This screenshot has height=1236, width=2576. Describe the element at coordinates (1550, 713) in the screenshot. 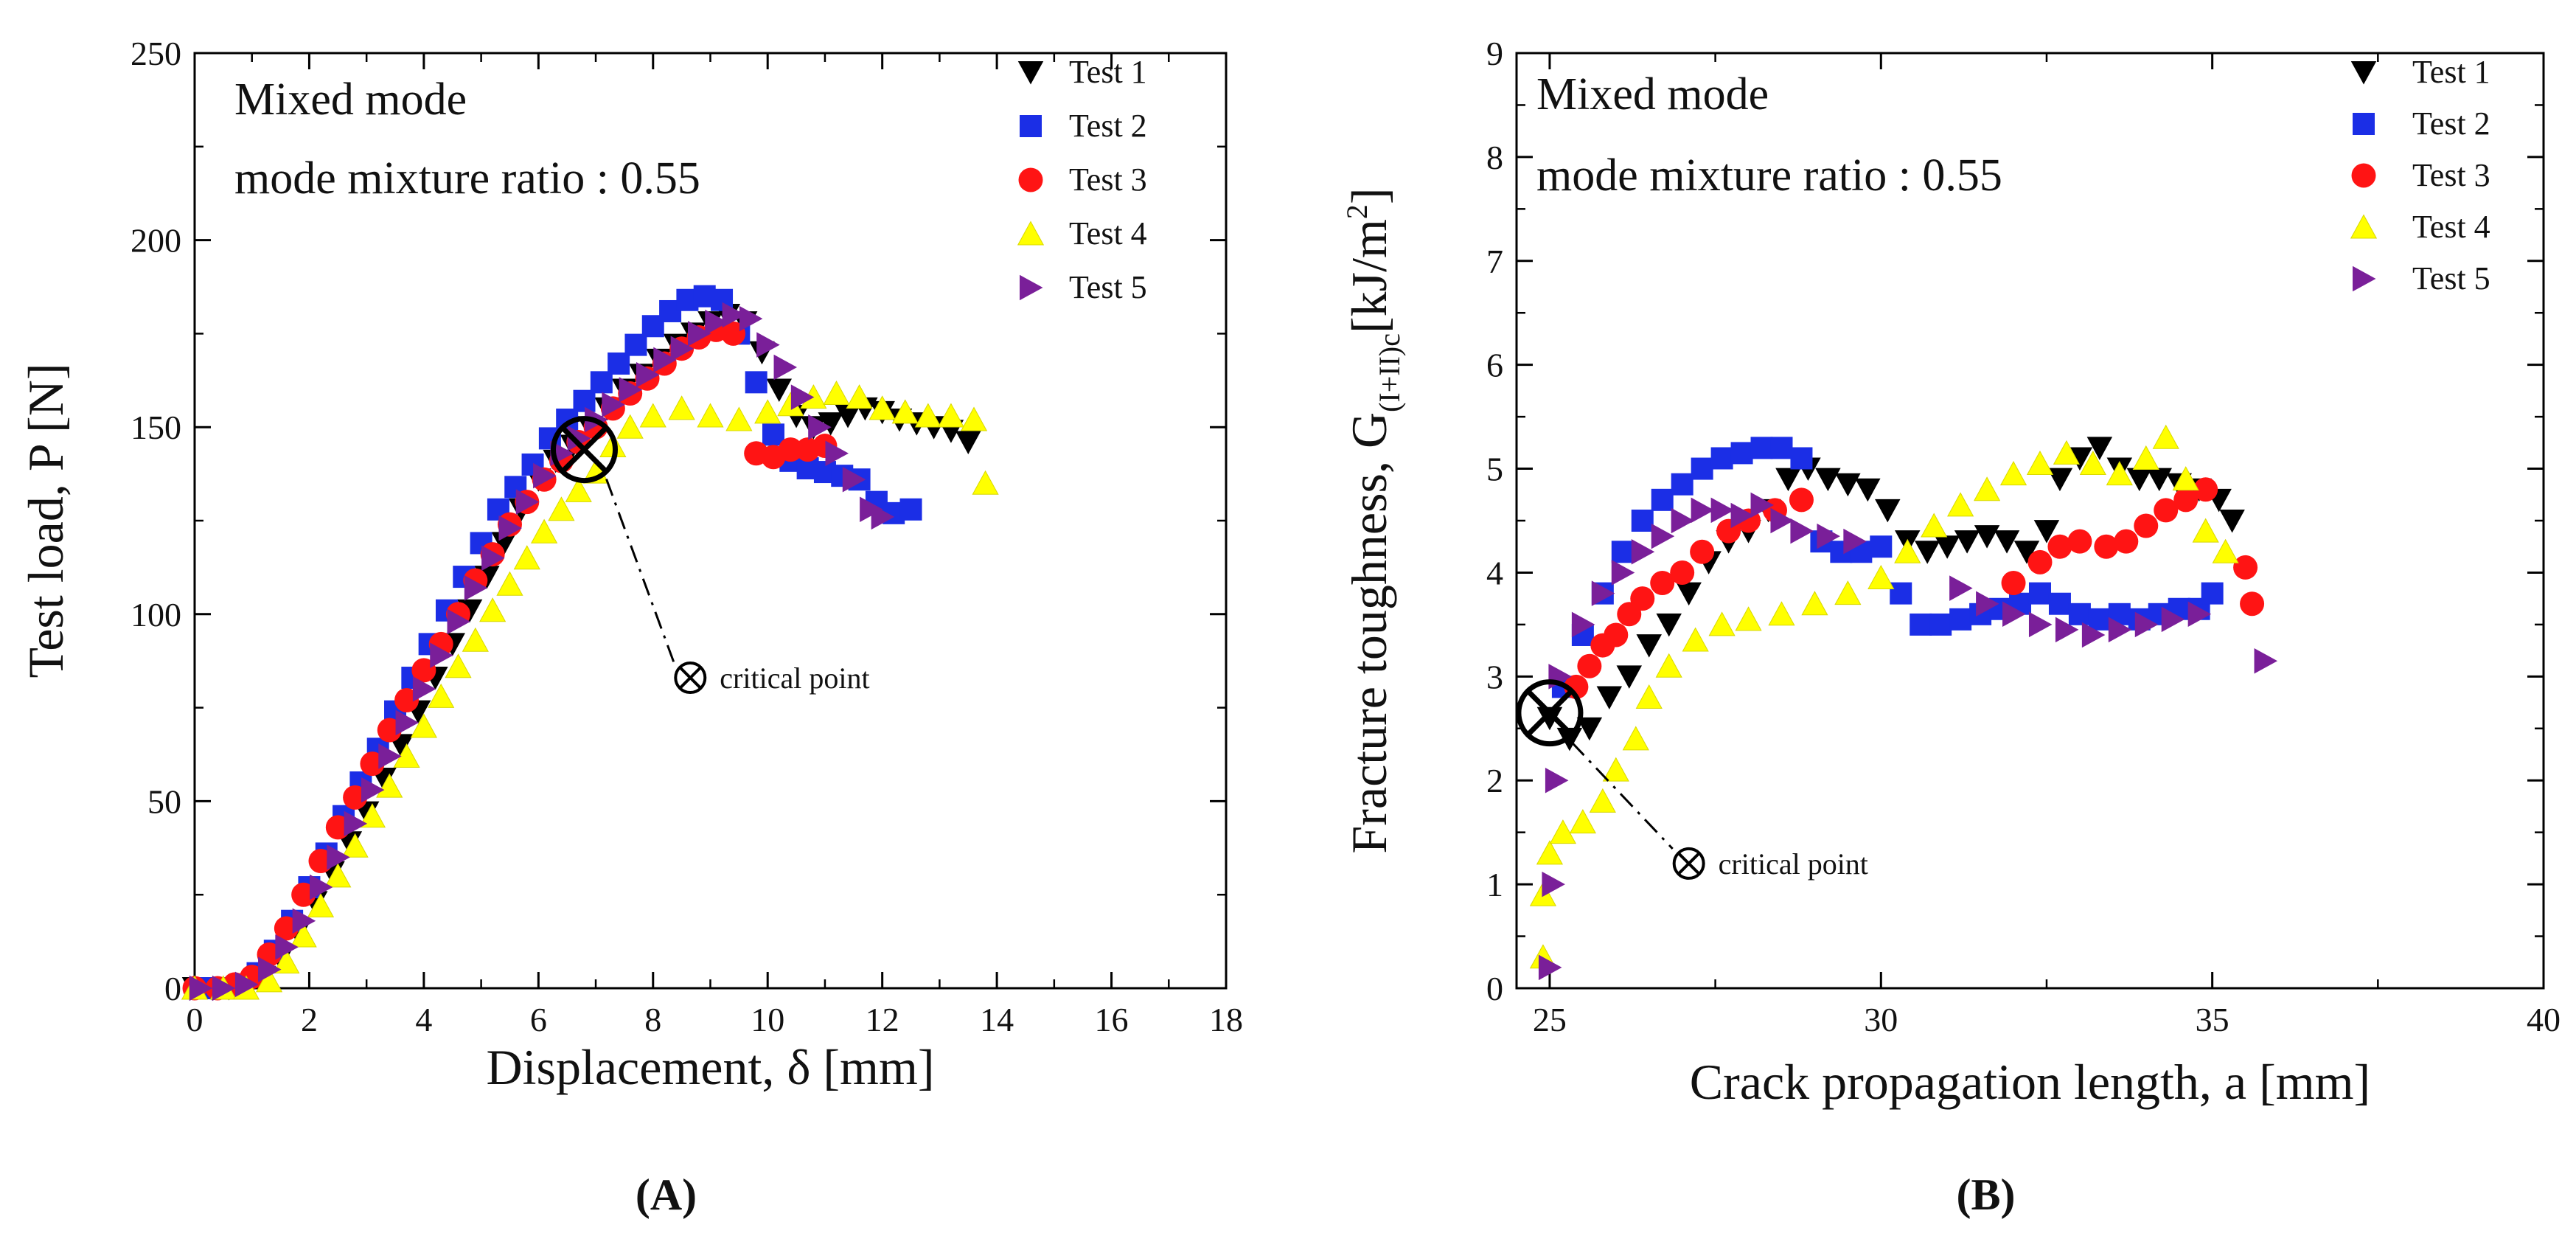

I see `critical-point-marker-b` at that location.